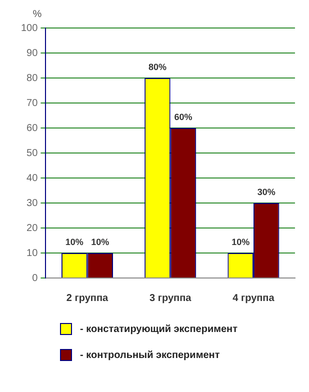  I want to click on legend-label: - контрольный эксперимент, so click(150, 355).